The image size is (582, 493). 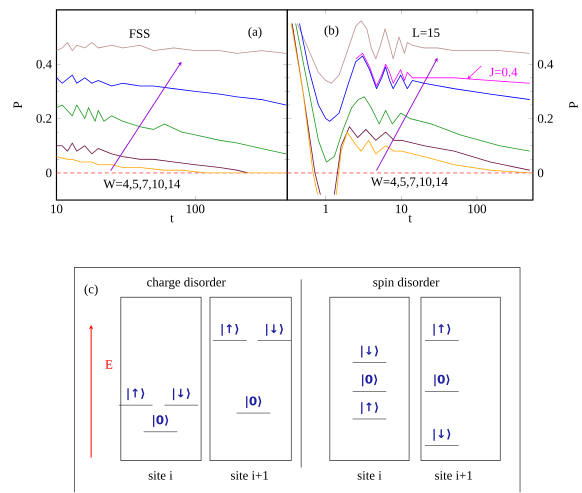 What do you see at coordinates (139, 34) in the screenshot?
I see `annotation: FSS` at bounding box center [139, 34].